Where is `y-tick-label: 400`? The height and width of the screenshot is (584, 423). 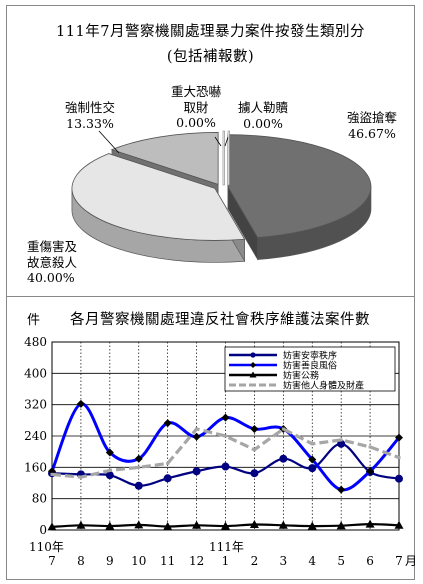 y-tick-label: 400 is located at coordinates (35, 373).